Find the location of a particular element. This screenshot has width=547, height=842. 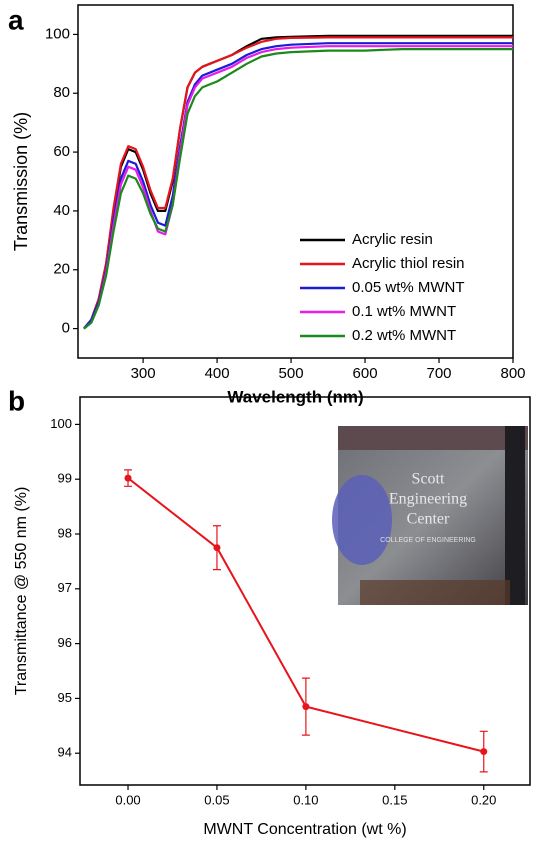

y-tick-label: 95 is located at coordinates (65, 697).